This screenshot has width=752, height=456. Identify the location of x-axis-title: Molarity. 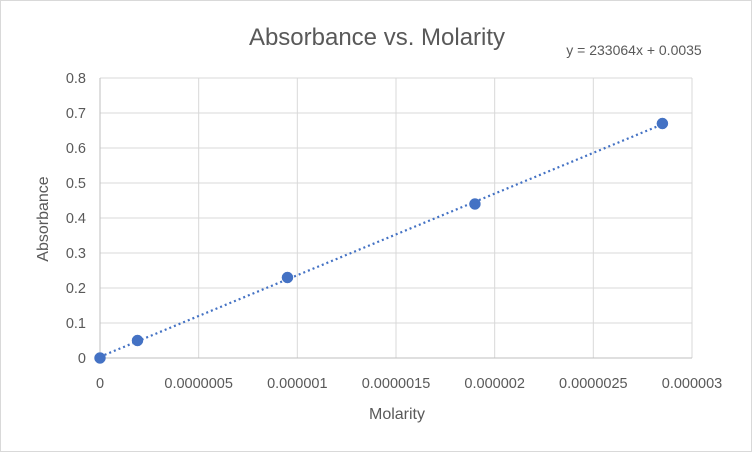
(397, 414).